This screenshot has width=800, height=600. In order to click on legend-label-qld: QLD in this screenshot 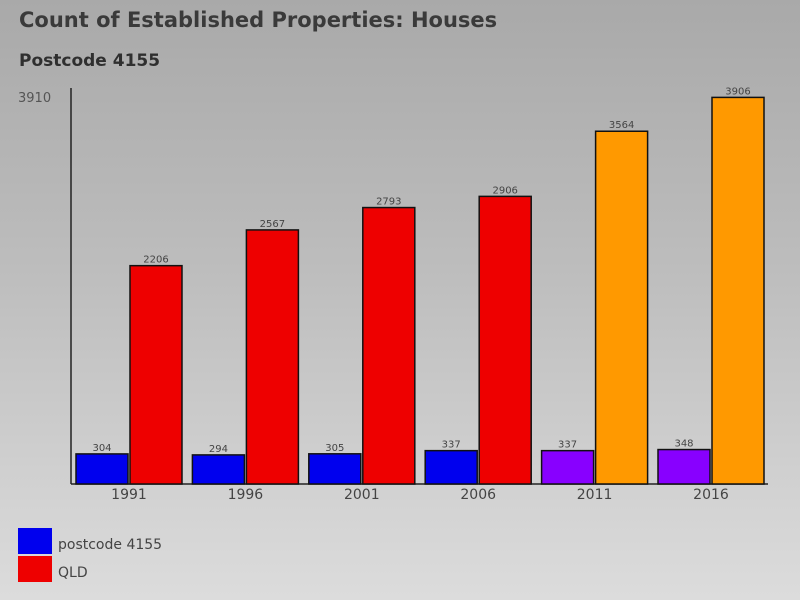, I will do `click(73, 573)`.